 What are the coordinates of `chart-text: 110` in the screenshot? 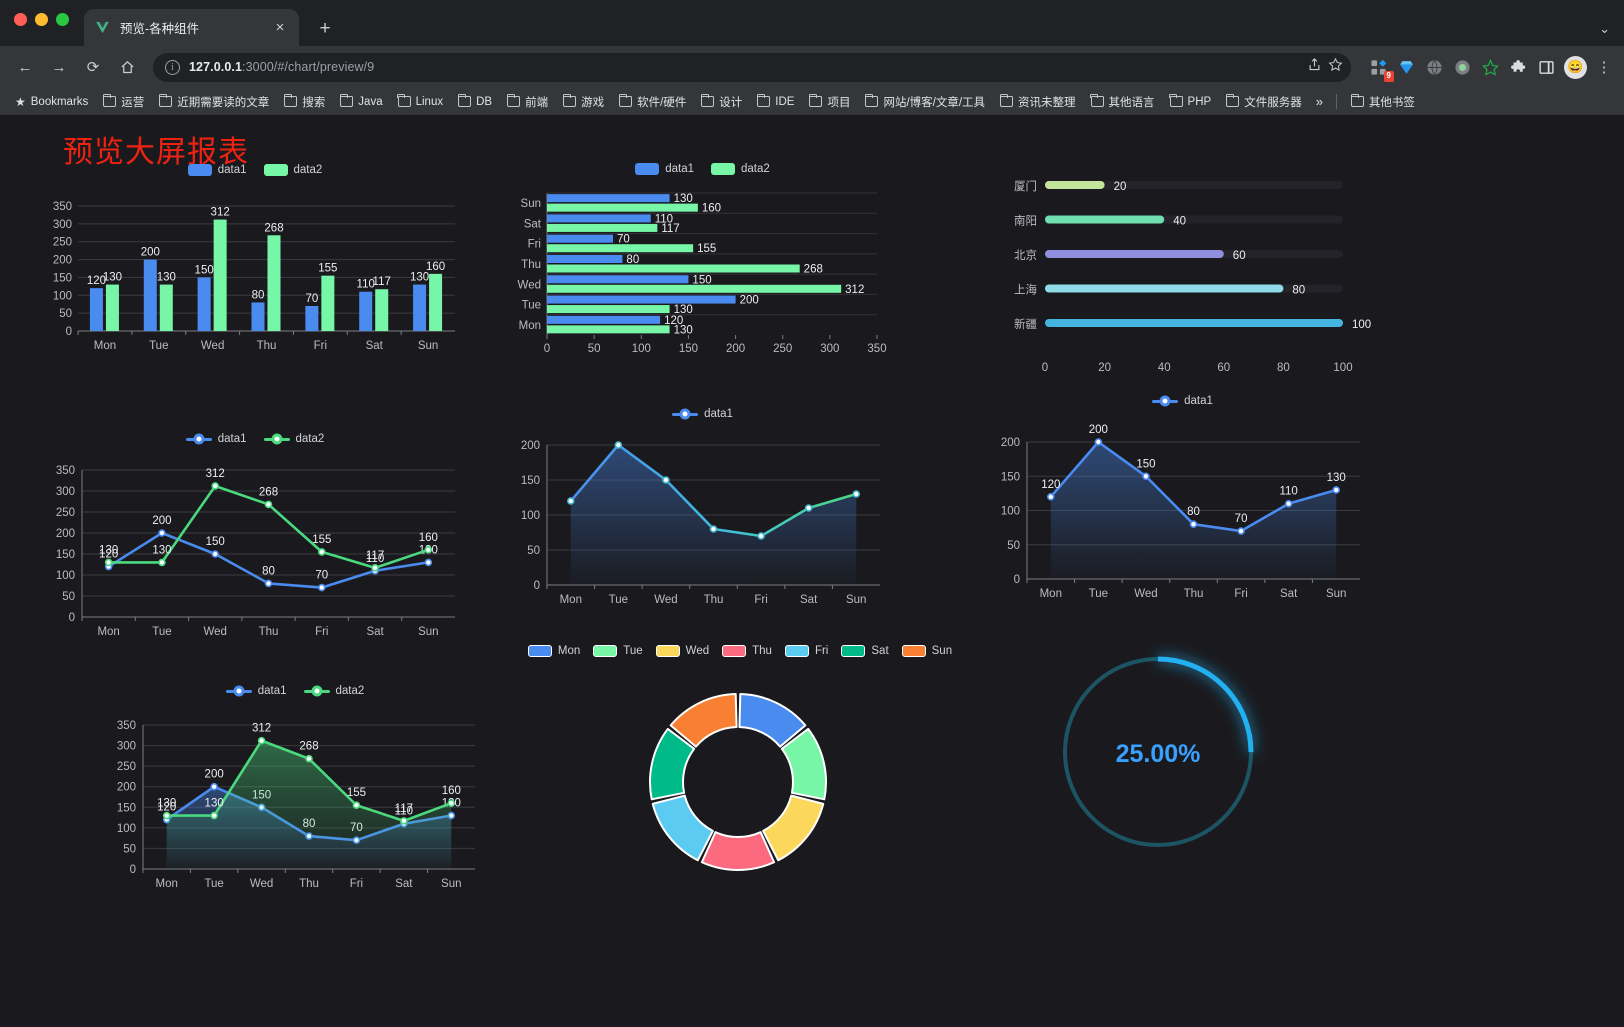 It's located at (404, 812).